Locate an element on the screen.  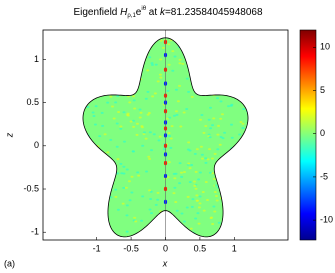
y-tick-label: 0.5 is located at coordinates (32, 102).